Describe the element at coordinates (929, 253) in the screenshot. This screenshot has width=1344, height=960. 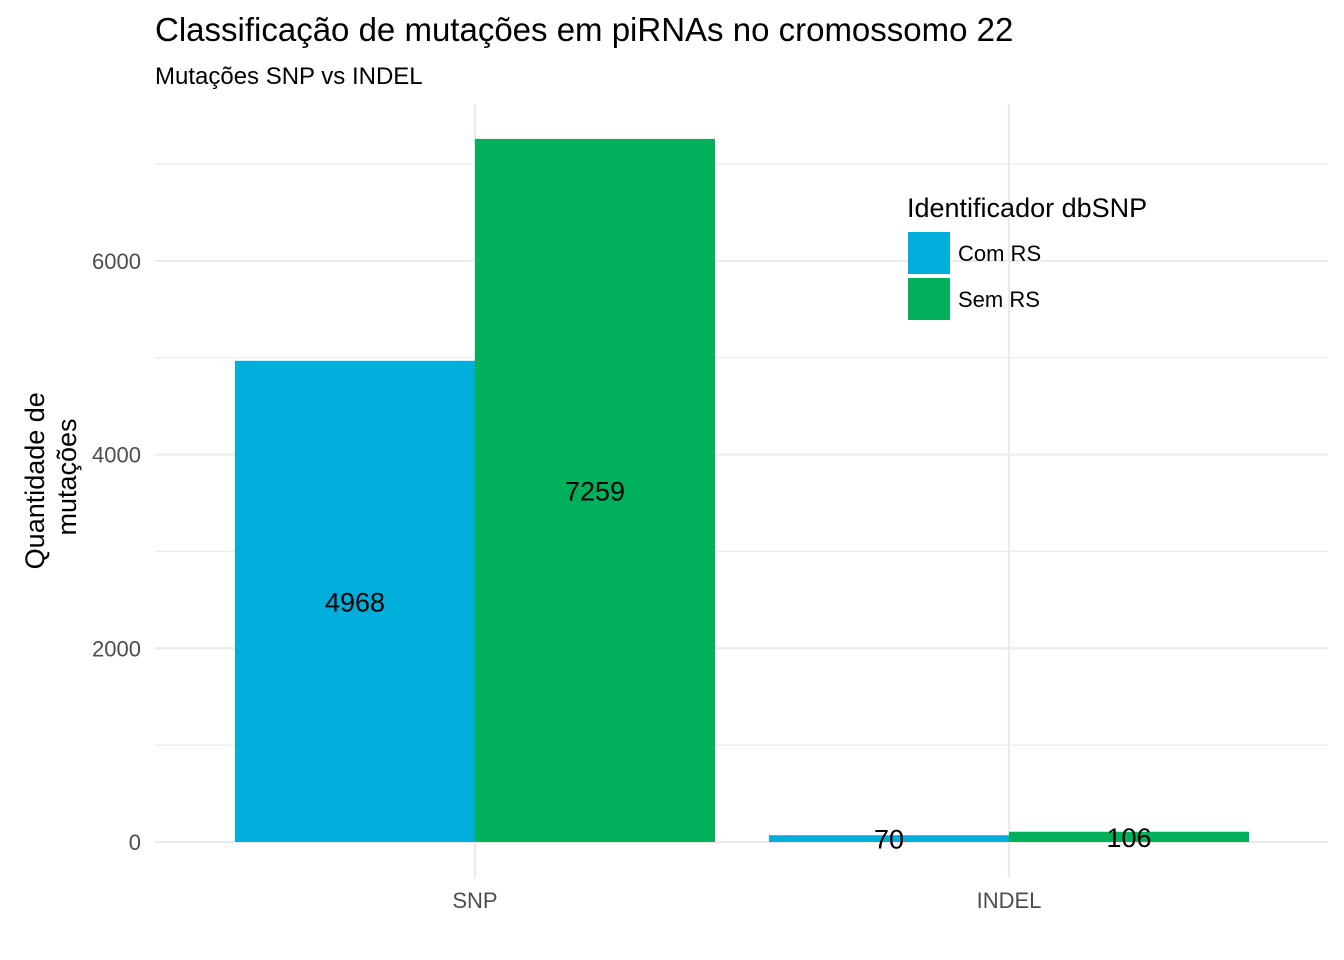
I see `legend-key-com-rs` at that location.